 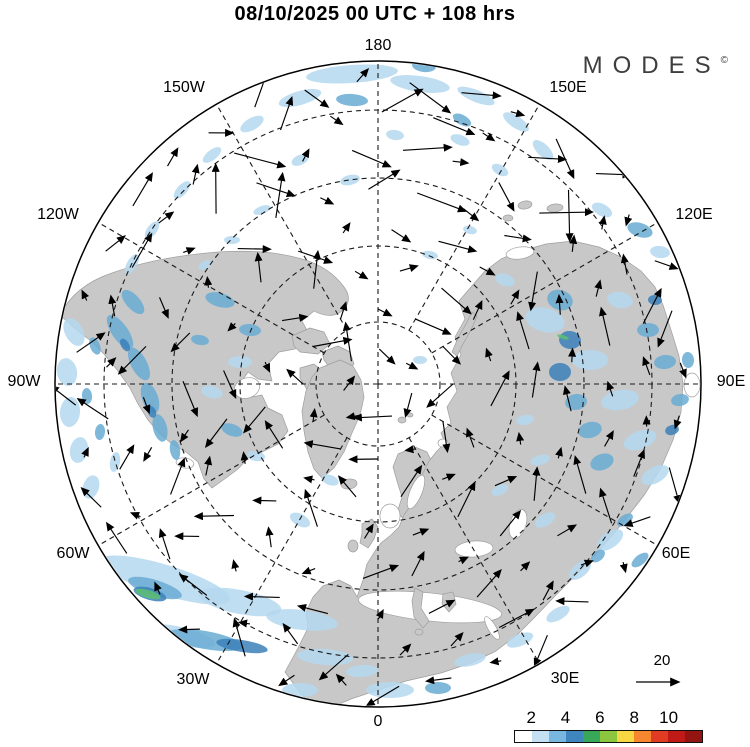 I want to click on lon-label-0: 0, so click(x=378, y=721).